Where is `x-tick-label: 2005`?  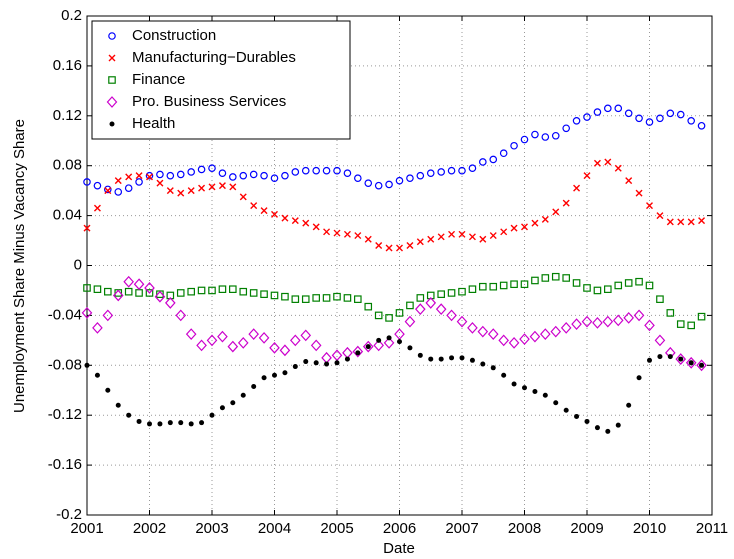
x-tick-label: 2005 is located at coordinates (336, 528).